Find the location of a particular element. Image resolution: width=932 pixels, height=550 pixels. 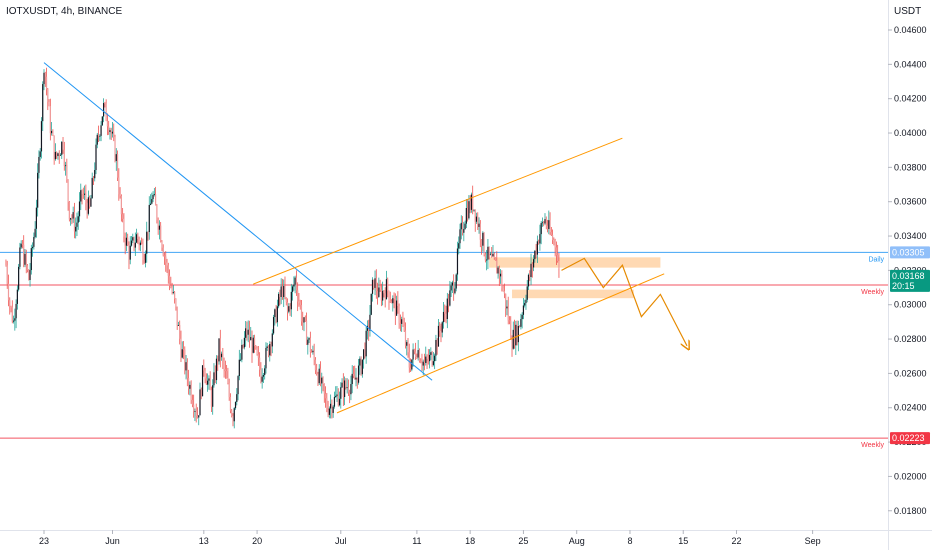

upper-zone is located at coordinates (575, 262).